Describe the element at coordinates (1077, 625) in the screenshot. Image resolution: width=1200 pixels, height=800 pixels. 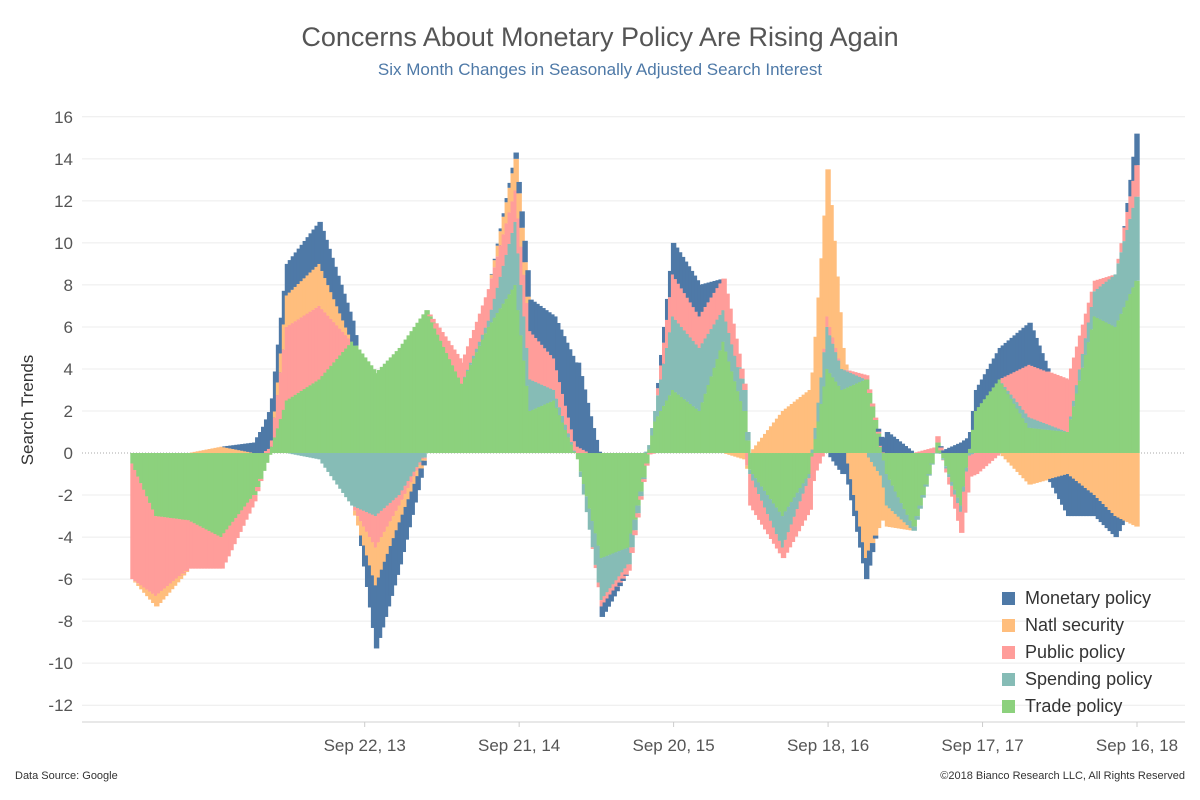
I see `legend-item-natl-security: Natl security` at that location.